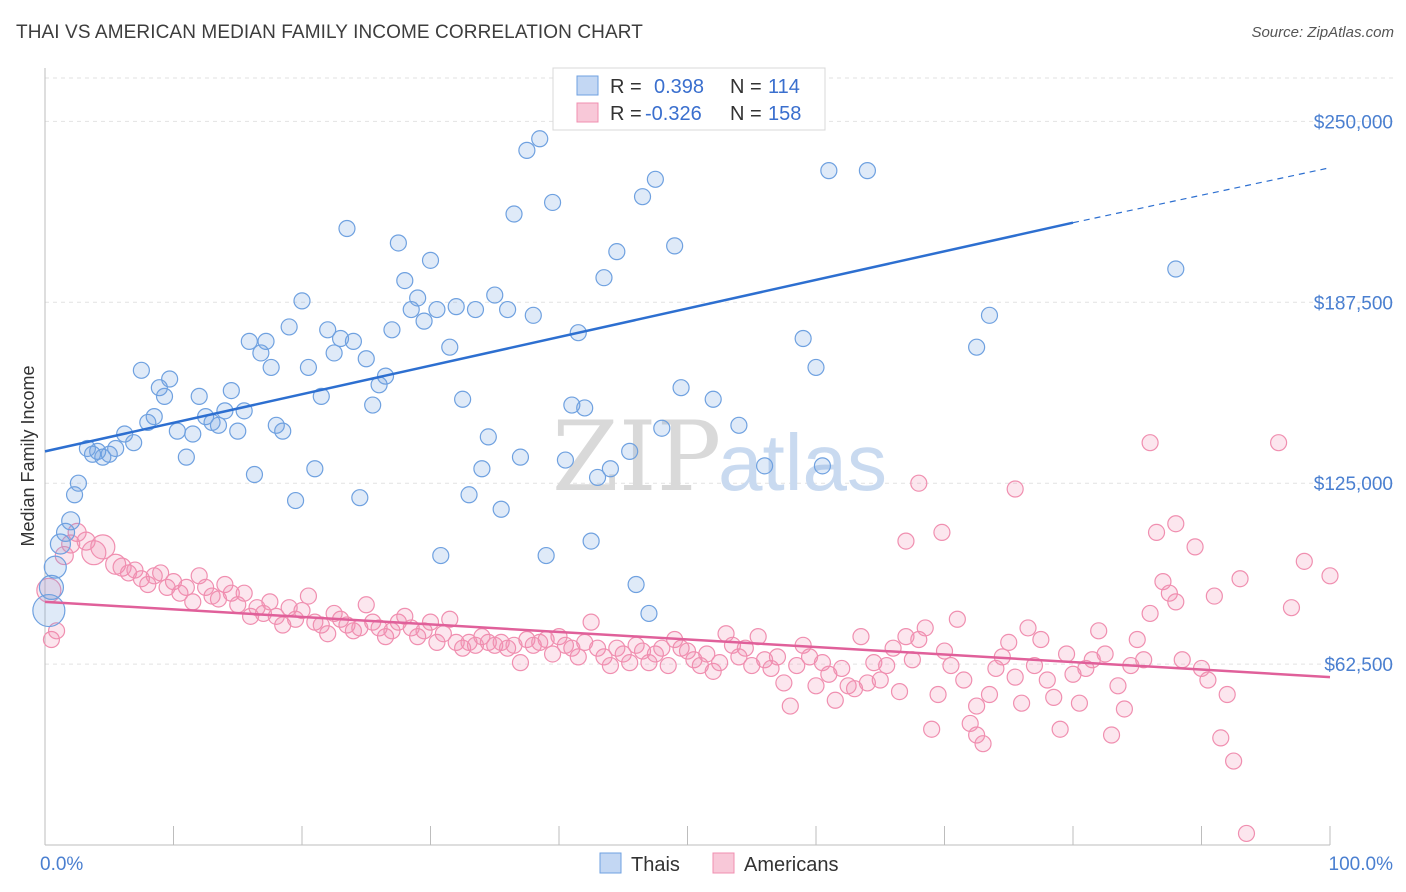 The image size is (1406, 892). I want to click on thais-trend-extension, so click(1201, 195).